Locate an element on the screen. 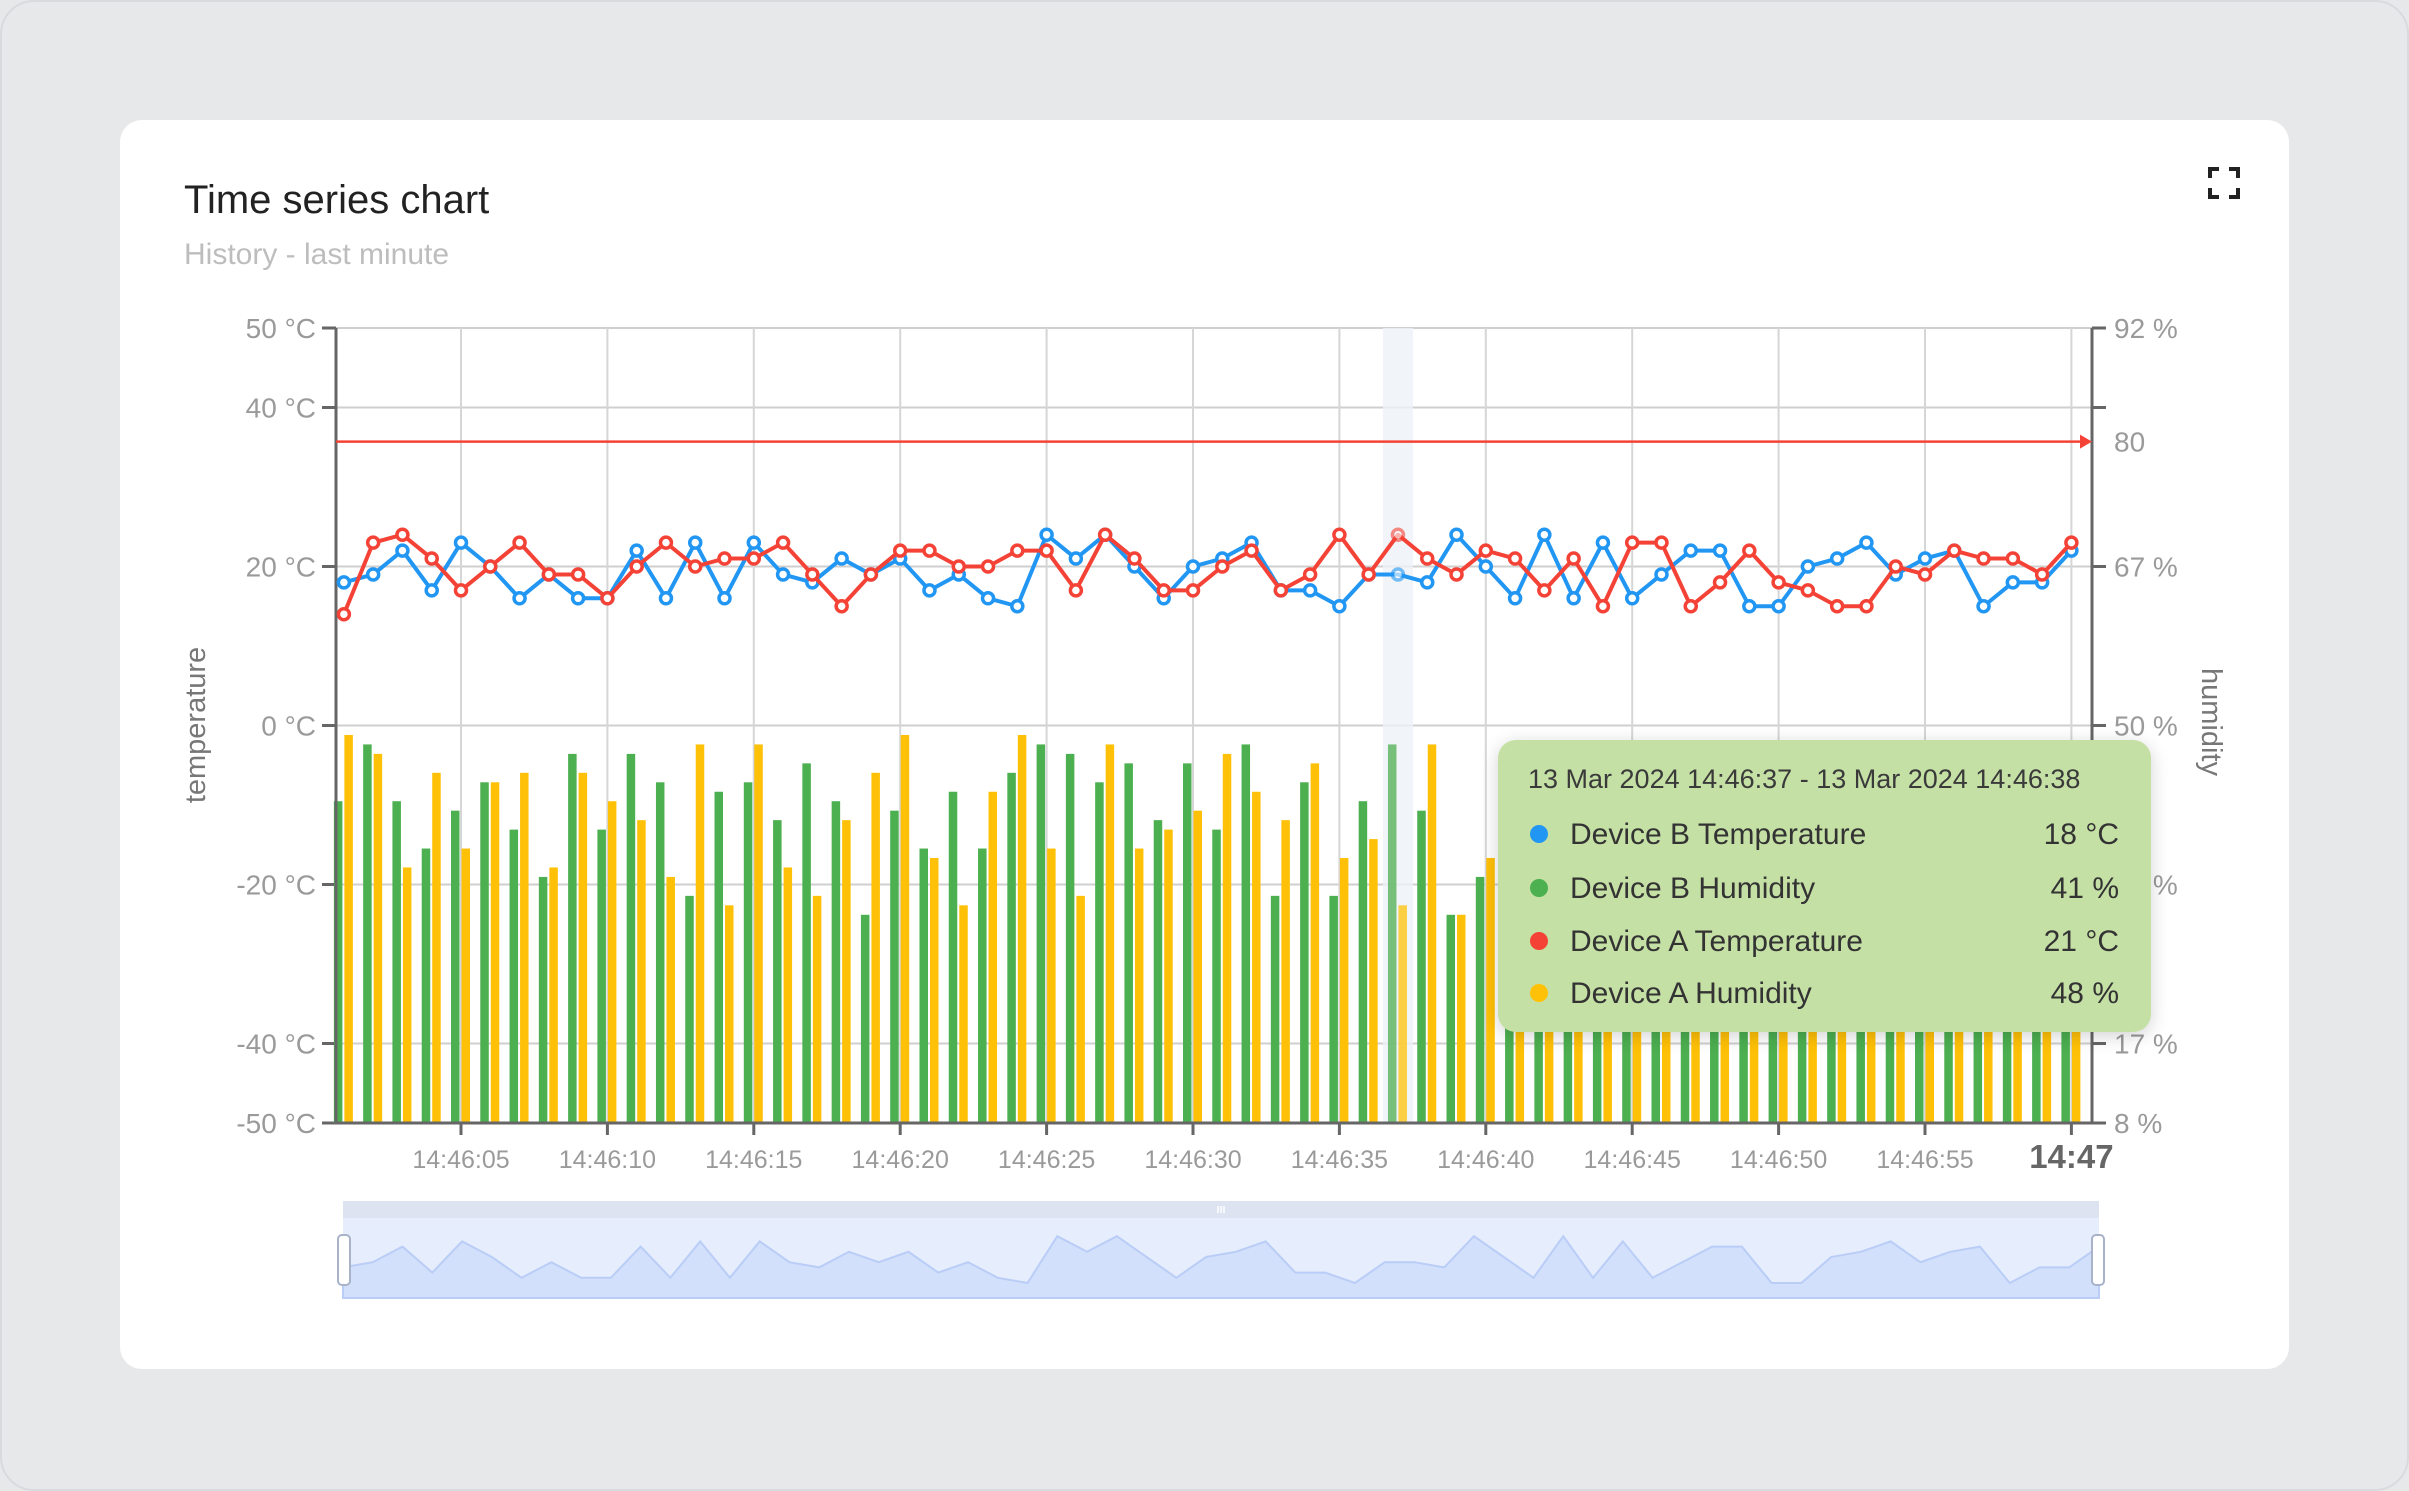  y-left-tick-label: -50 °C is located at coordinates (276, 1123).